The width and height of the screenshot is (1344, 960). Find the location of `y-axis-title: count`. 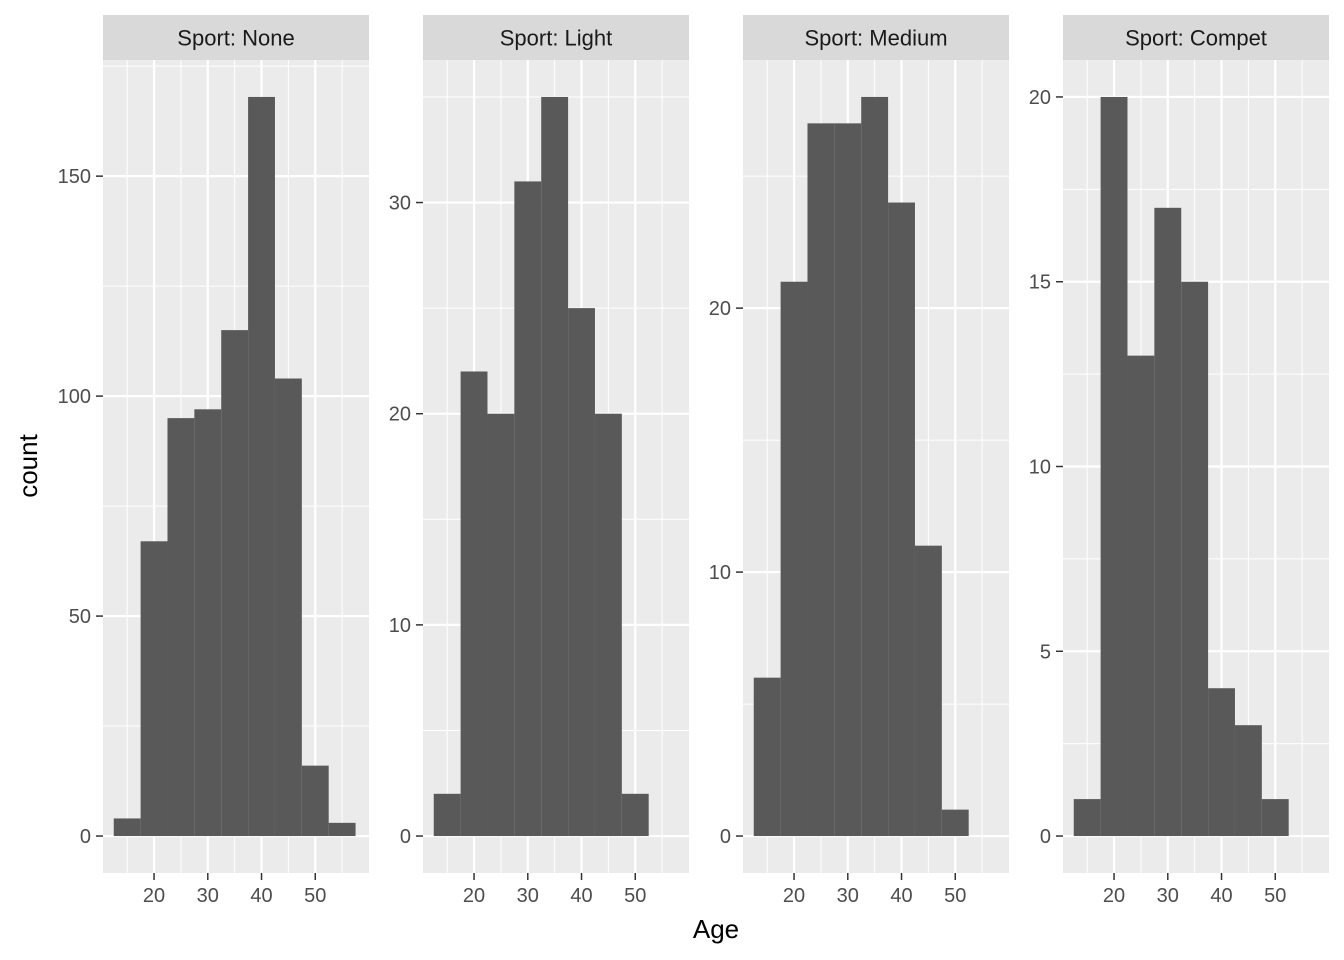

y-axis-title: count is located at coordinates (28, 465).